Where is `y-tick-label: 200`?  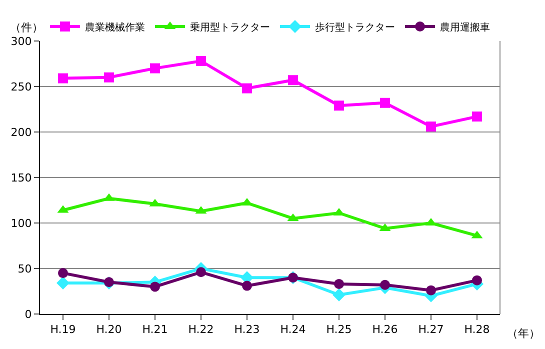
y-tick-label: 200 is located at coordinates (21, 132).